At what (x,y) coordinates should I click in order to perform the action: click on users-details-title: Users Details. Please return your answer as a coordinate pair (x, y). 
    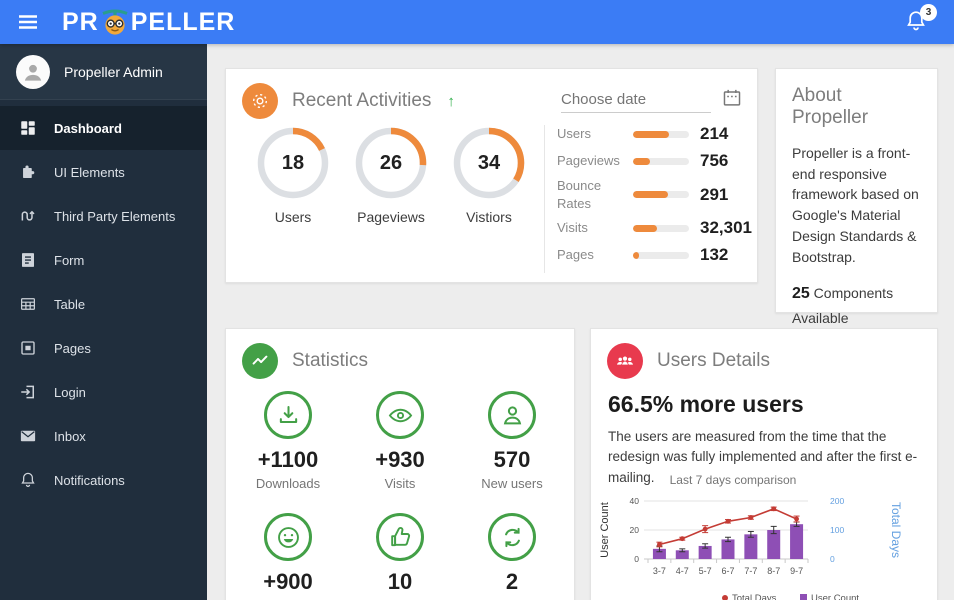
    Looking at the image, I should click on (713, 360).